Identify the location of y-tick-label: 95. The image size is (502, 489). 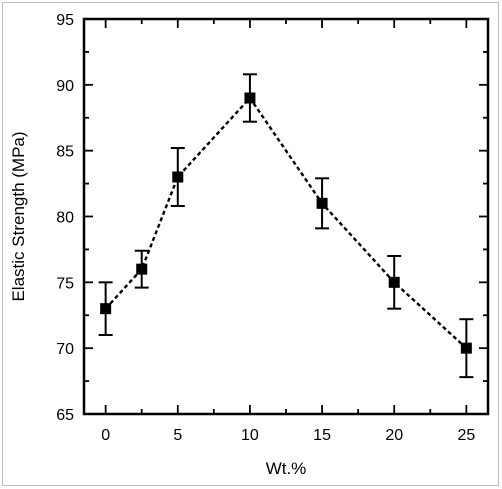
(65, 20).